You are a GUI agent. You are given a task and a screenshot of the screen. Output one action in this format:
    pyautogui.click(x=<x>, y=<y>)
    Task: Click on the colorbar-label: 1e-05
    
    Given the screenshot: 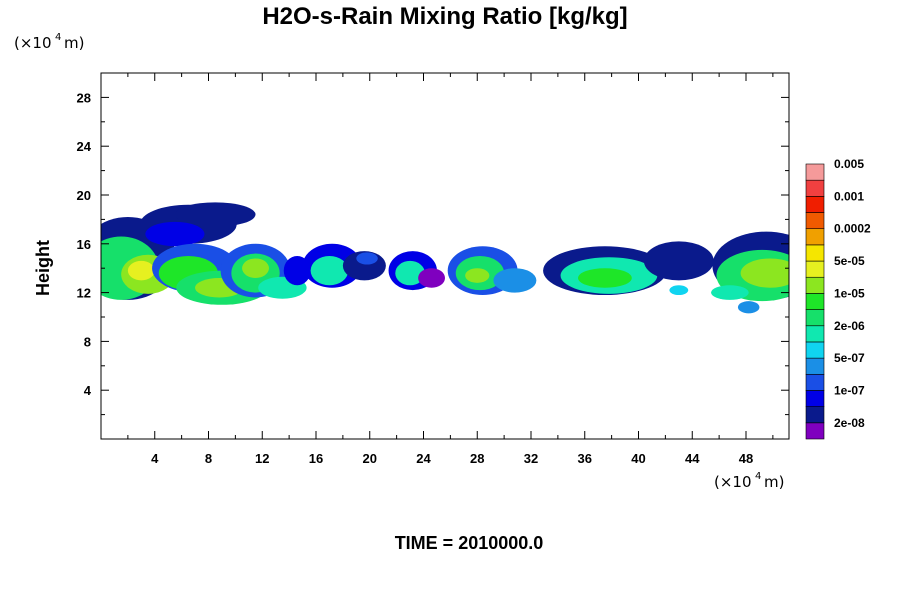 What is the action you would take?
    pyautogui.click(x=849, y=293)
    